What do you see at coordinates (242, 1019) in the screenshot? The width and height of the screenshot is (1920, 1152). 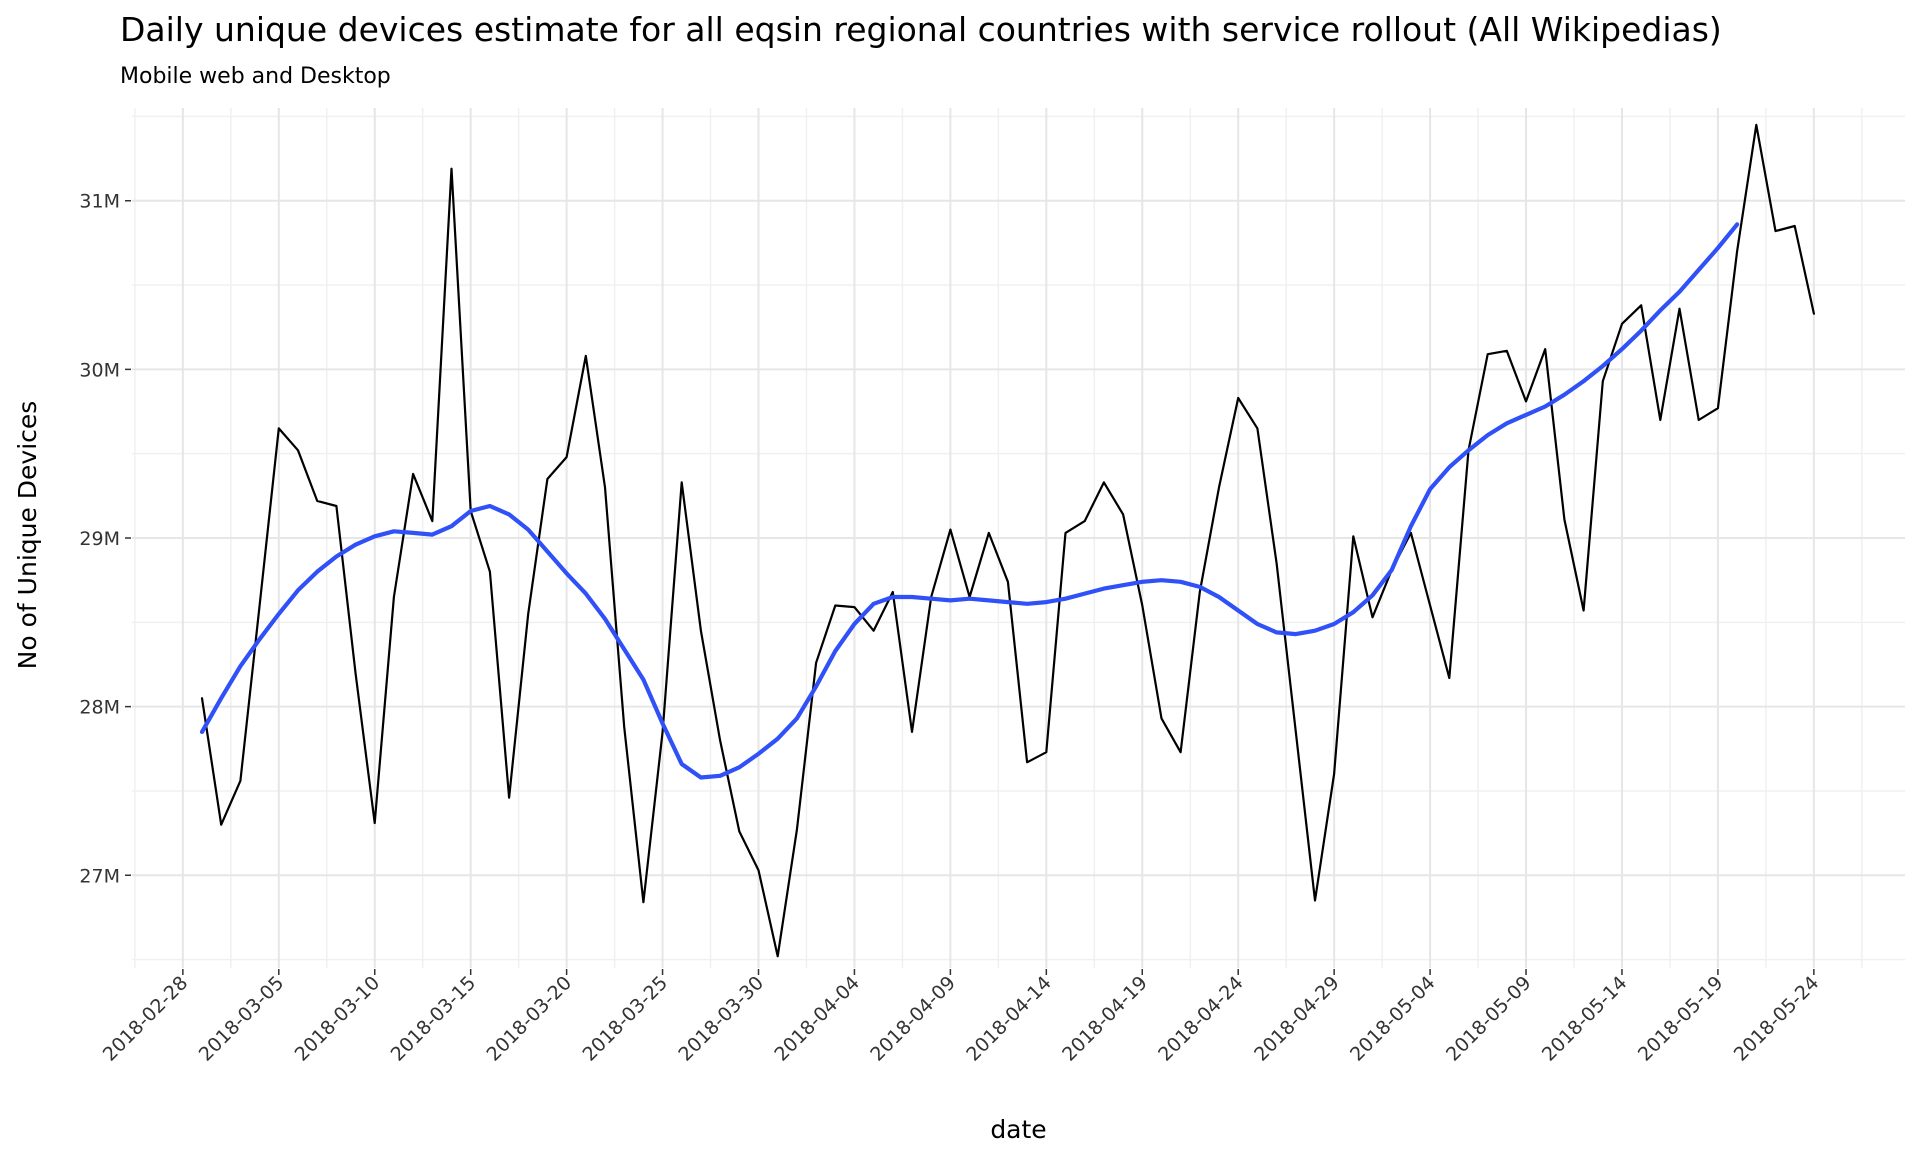 I see `x-tick-label: 2018-03-05` at bounding box center [242, 1019].